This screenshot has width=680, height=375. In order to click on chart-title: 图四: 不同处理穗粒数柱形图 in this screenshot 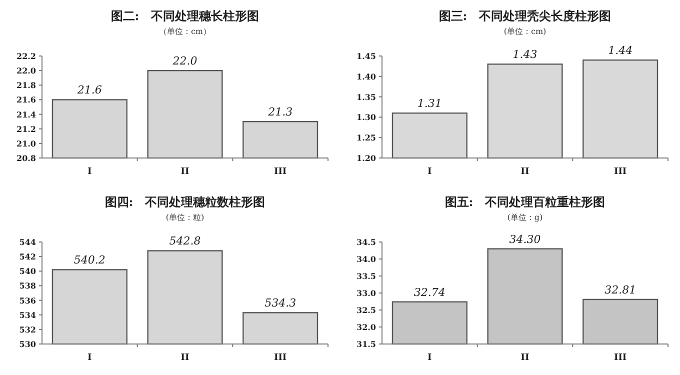, I will do `click(185, 202)`.